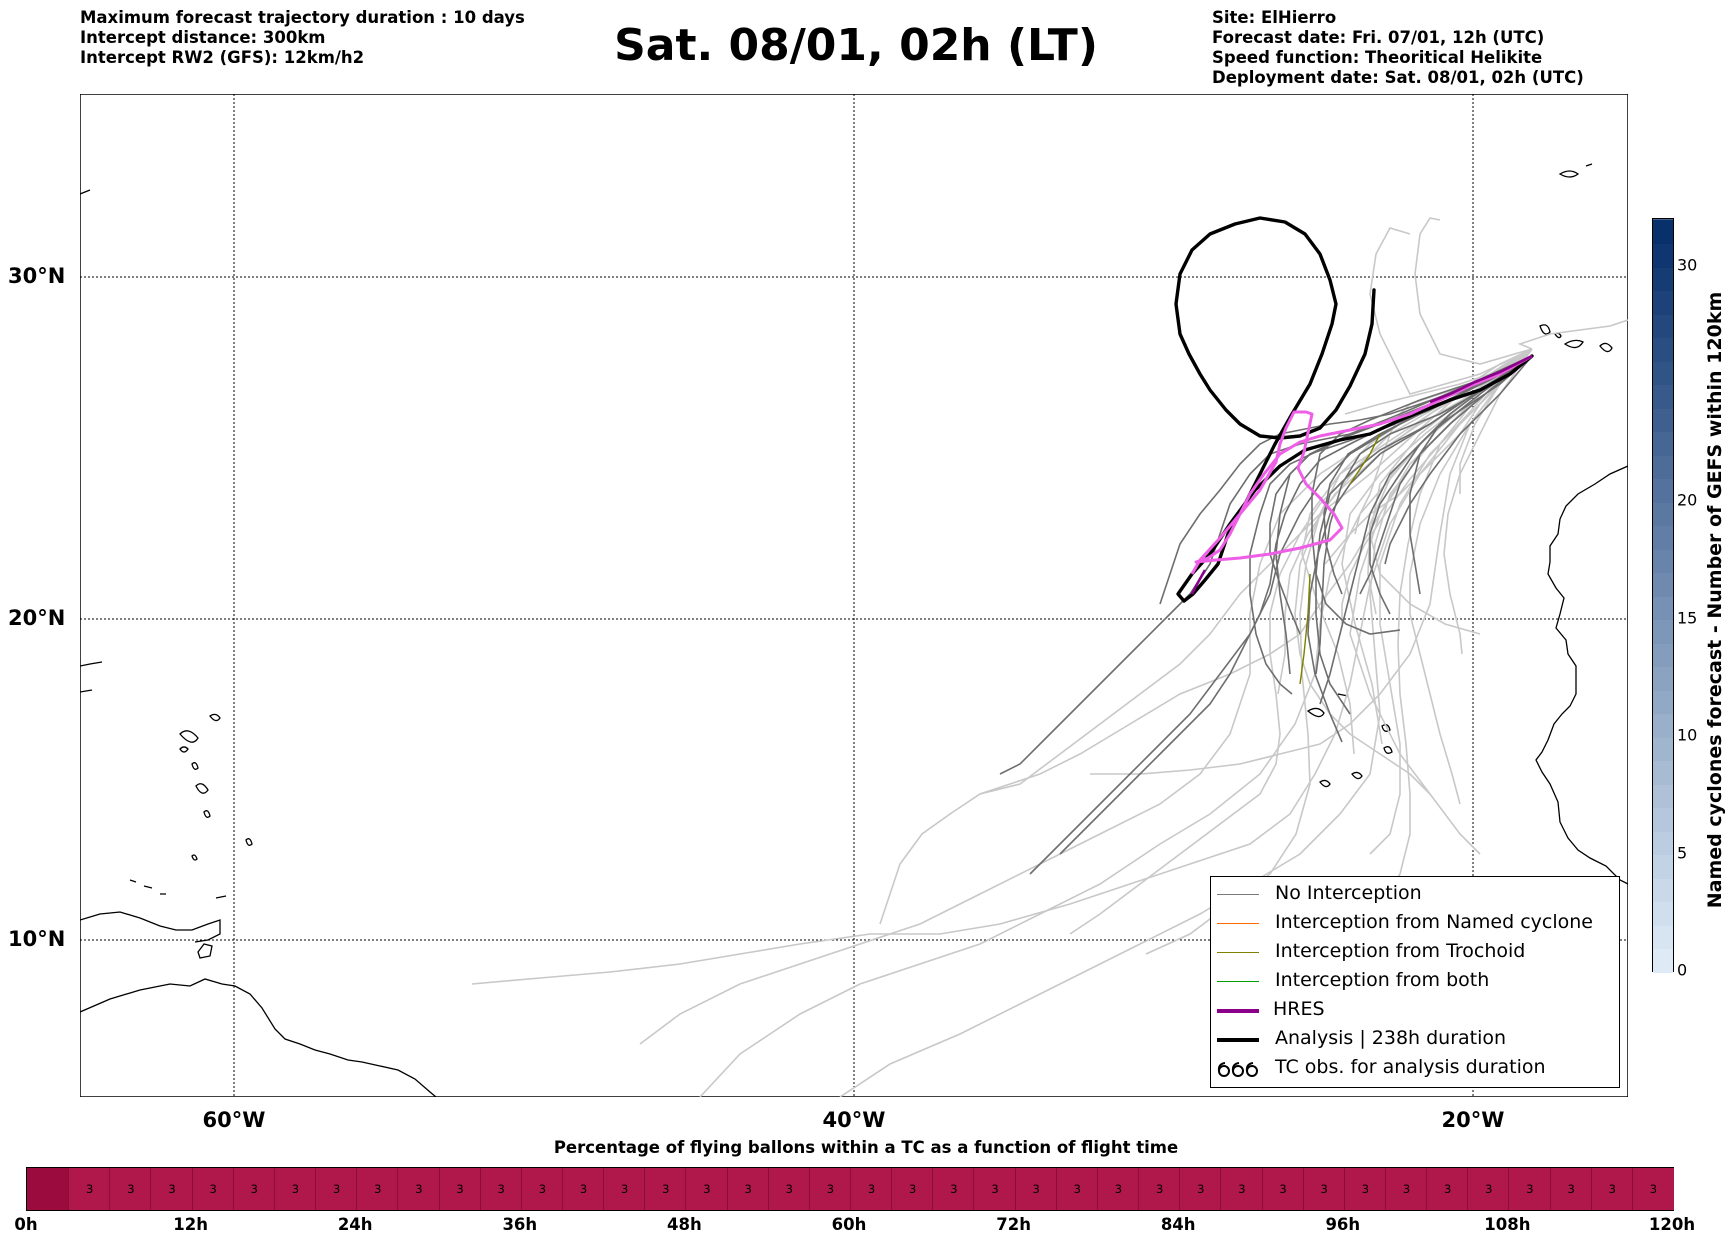 This screenshot has height=1241, width=1732. What do you see at coordinates (26, 1224) in the screenshot?
I see `timeline-tick-label: 0h` at bounding box center [26, 1224].